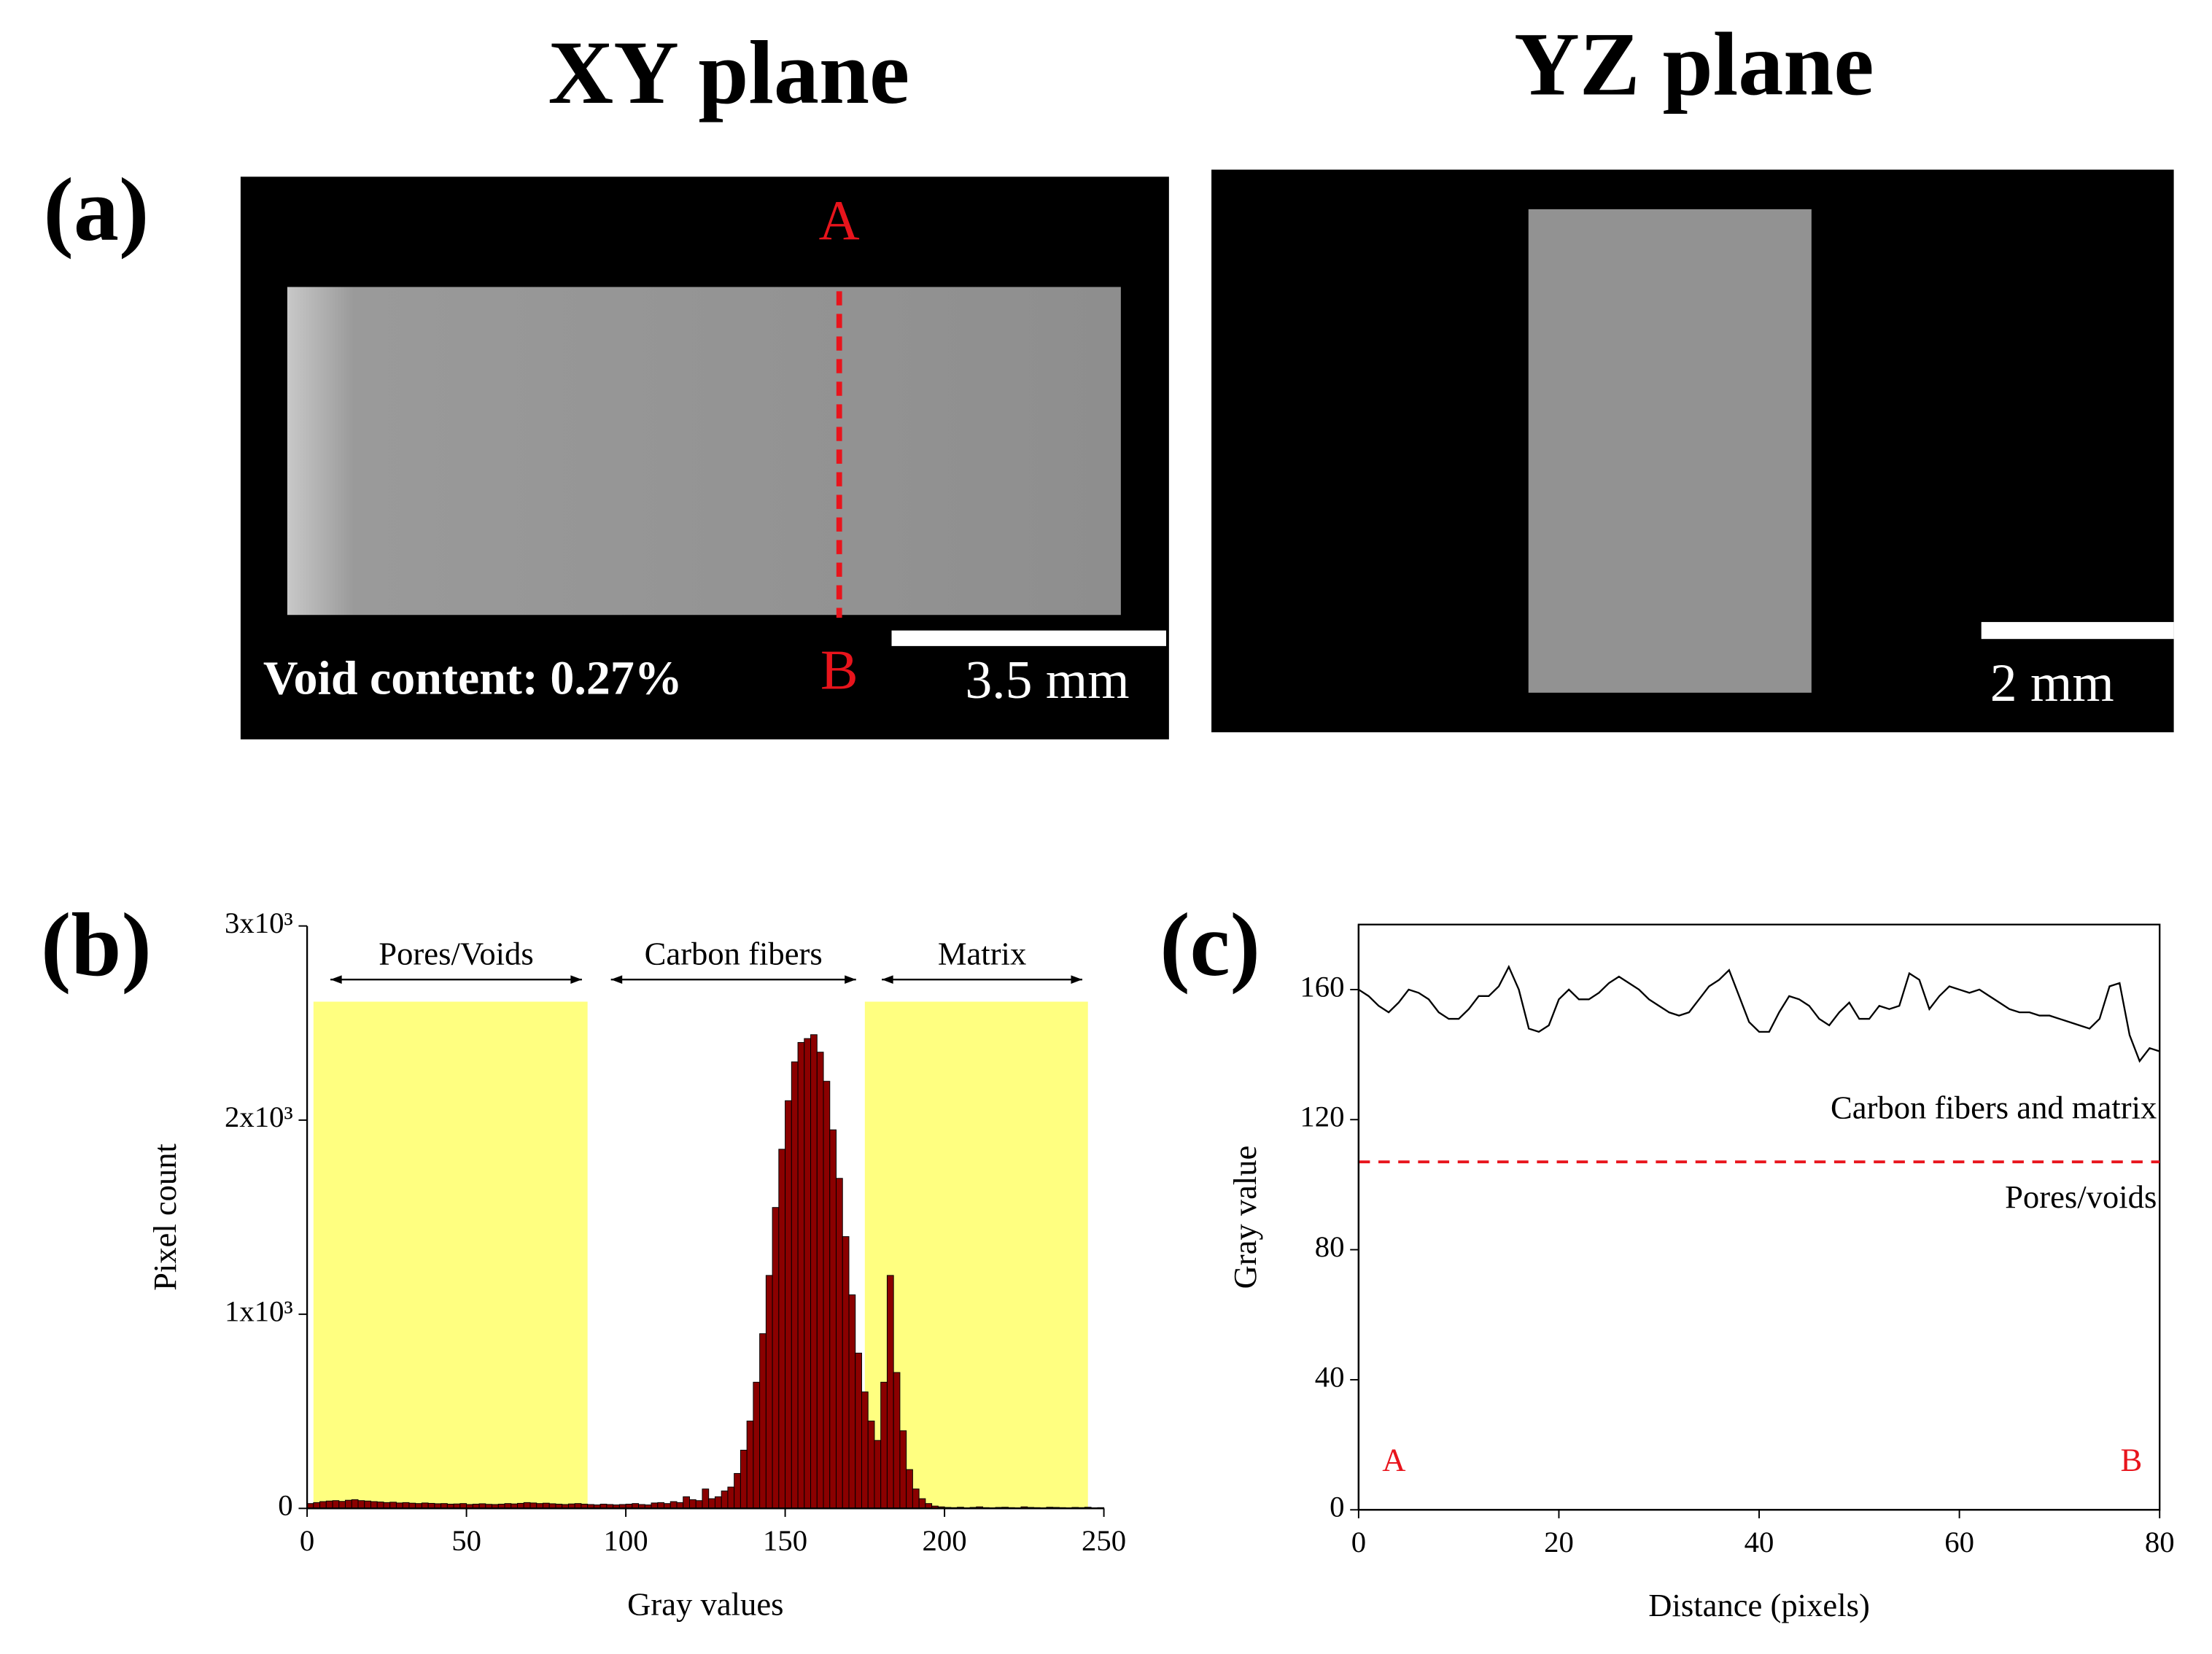 This screenshot has width=2212, height=1654. I want to click on void-text: Void content: 0.27%, so click(473, 677).